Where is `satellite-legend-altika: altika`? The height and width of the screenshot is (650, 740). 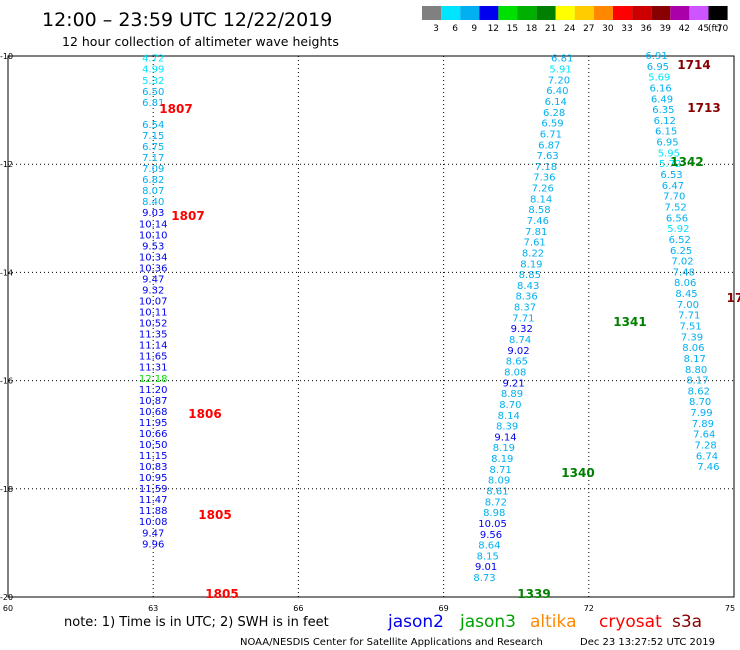
satellite-legend-altika: altika is located at coordinates (553, 622).